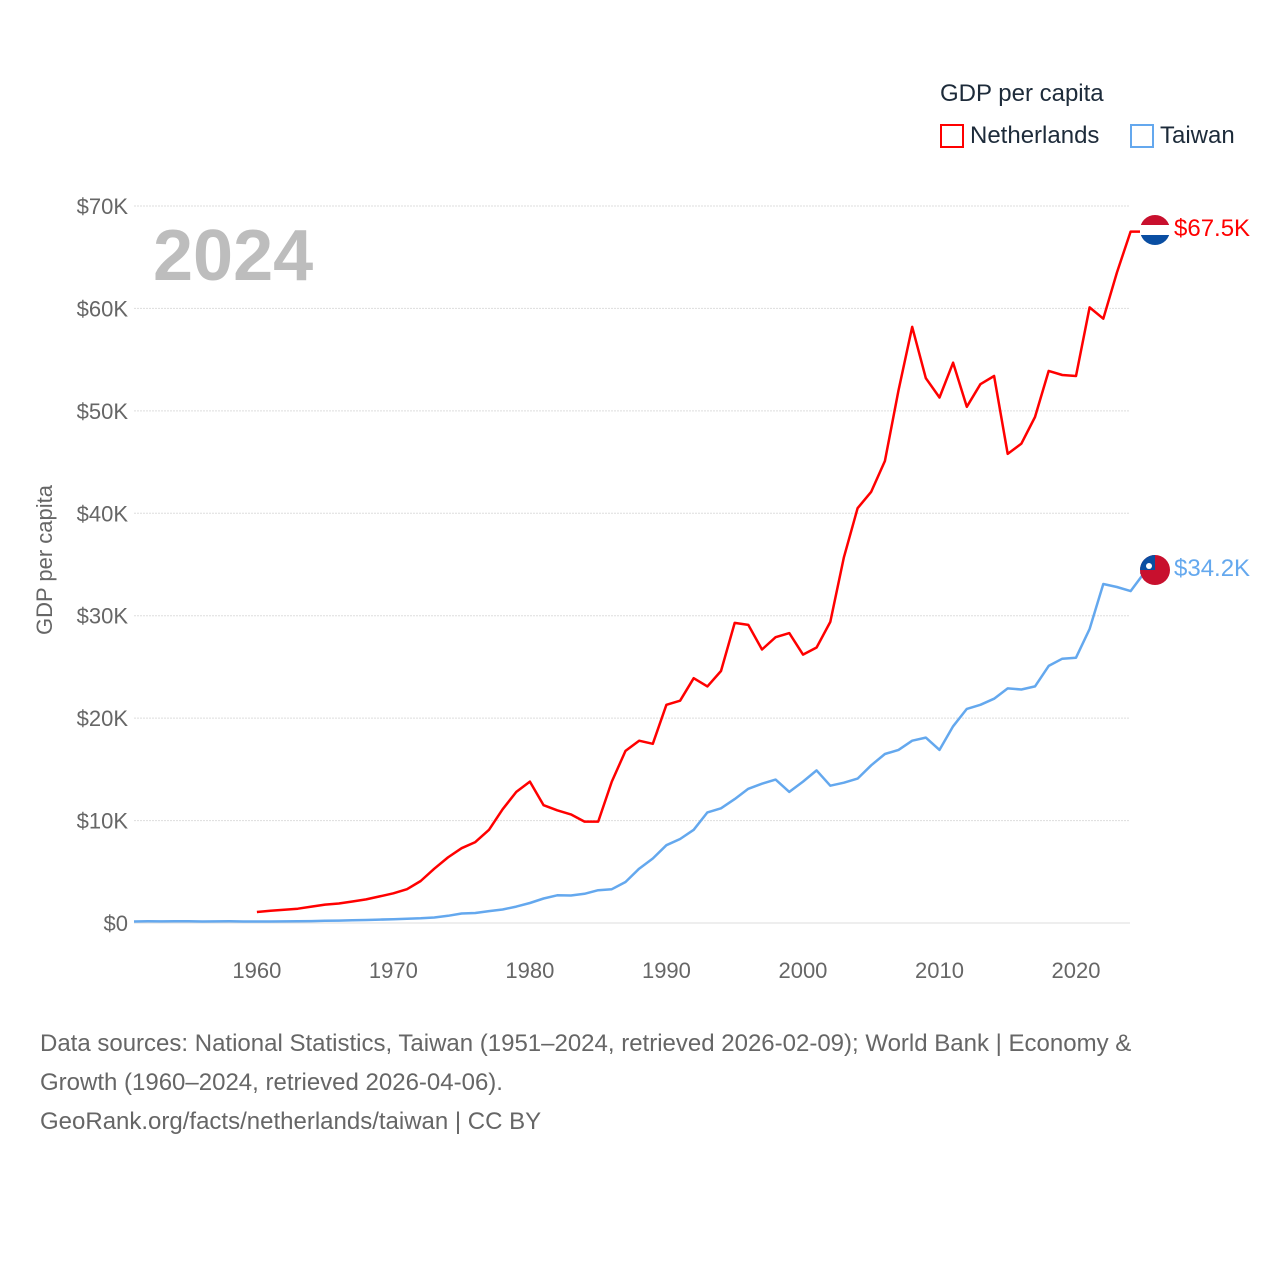 This screenshot has width=1280, height=1280. What do you see at coordinates (103, 411) in the screenshot?
I see `y-tick-label: $50K` at bounding box center [103, 411].